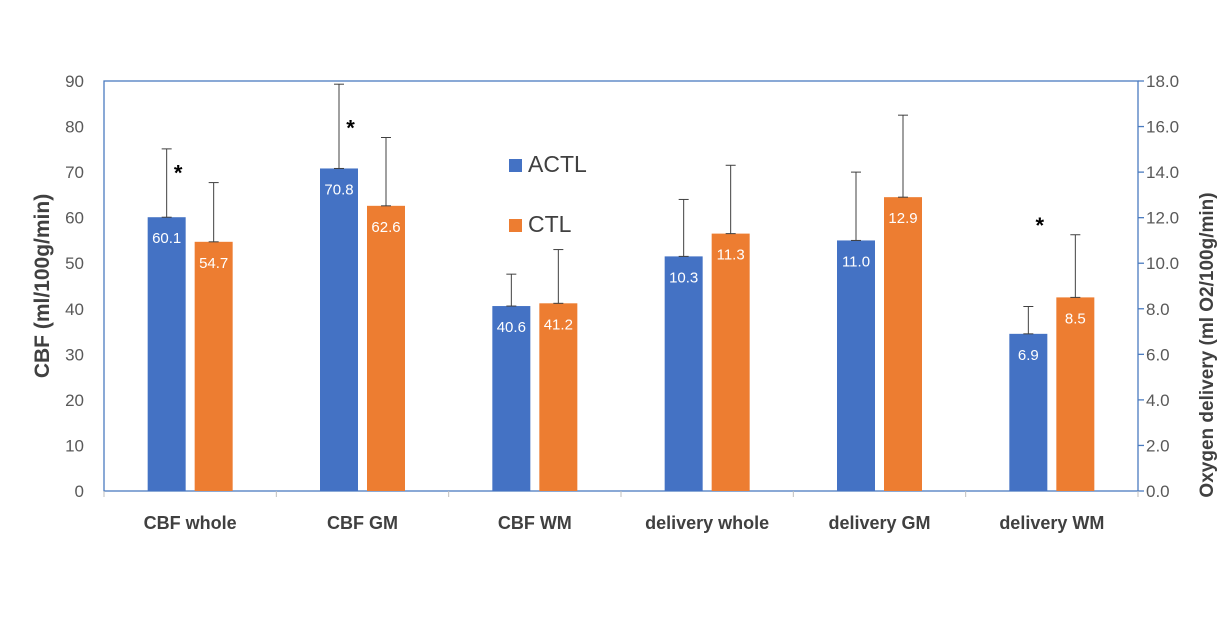 This screenshot has width=1223, height=630. I want to click on data-label: 11.0, so click(856, 261).